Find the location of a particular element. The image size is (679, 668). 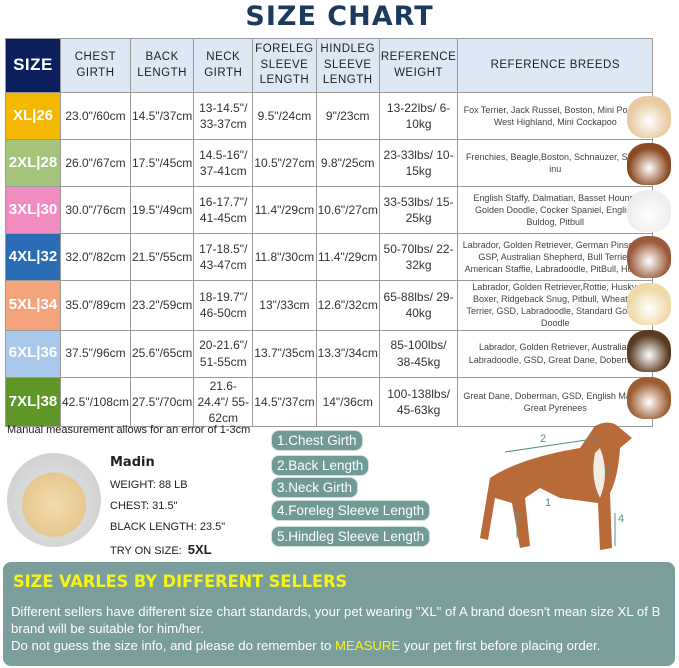

cell-foreleg: 9.5"/24cm is located at coordinates (284, 116).